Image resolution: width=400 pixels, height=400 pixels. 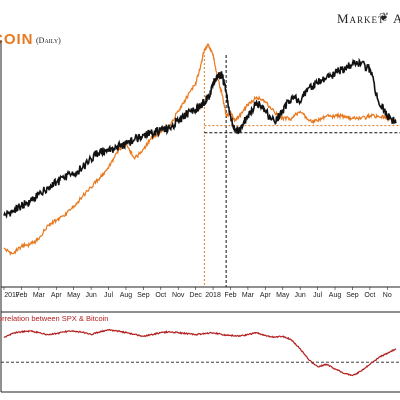 What do you see at coordinates (48, 40) in the screenshot?
I see `chart-title-note: (Daily)` at bounding box center [48, 40].